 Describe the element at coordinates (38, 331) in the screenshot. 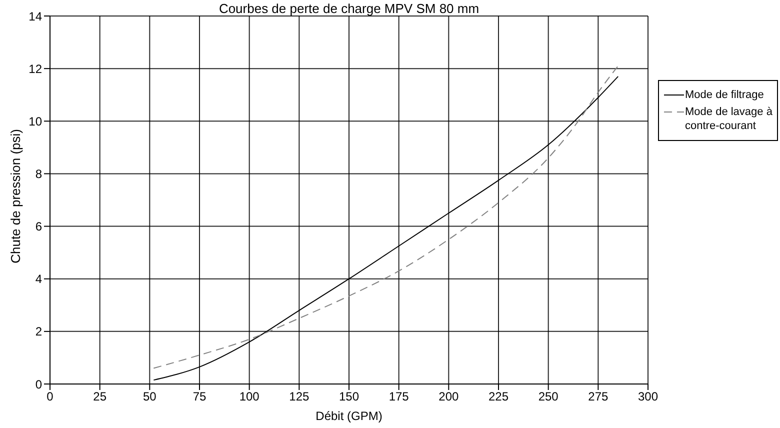

I see `y-tick-label: 2` at that location.